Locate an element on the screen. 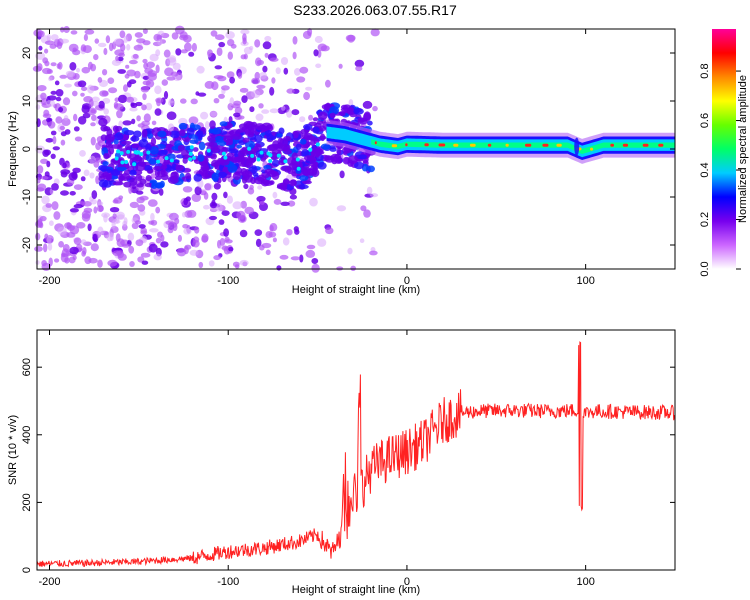 The image size is (750, 600). x-tick-label: -200 is located at coordinates (49, 582).